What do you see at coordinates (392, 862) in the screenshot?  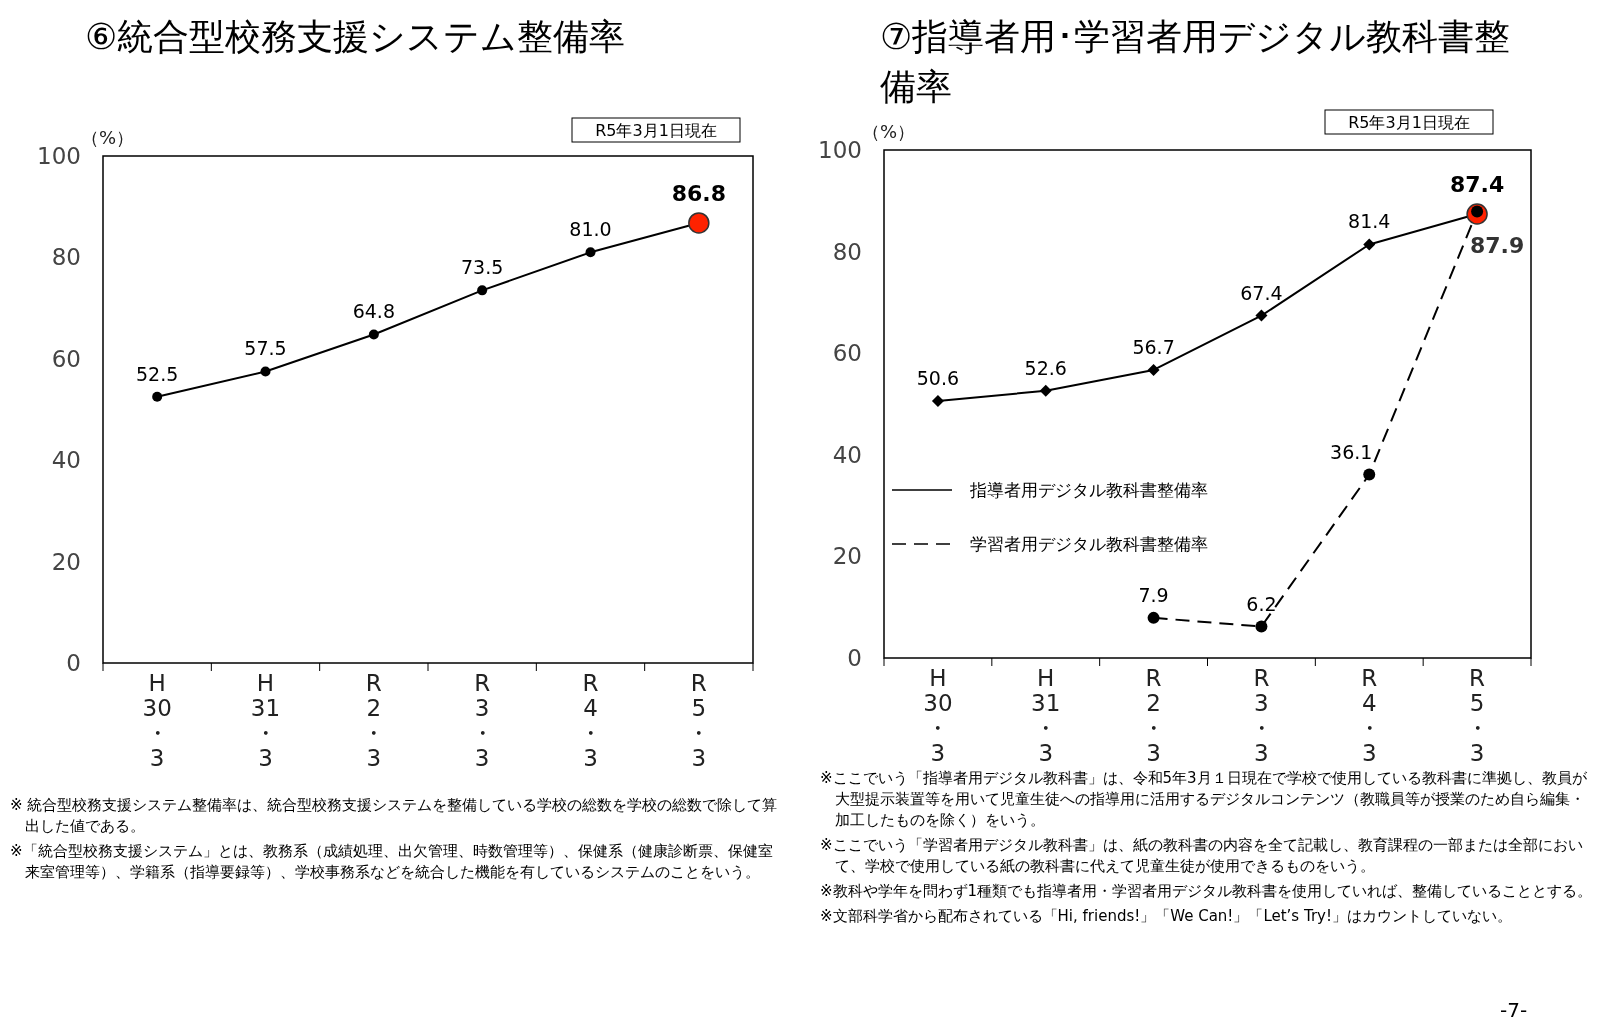 I see `text: ※「統合型校務支援システム」とは、教務系（成績処理、出欠管理、時数管理等）、保健系（健康診断票、保健室来室管理等）、学籍系（指導要録等）、学校事務系などを統合した機能を有しているシステムのことをいう。` at bounding box center [392, 862].